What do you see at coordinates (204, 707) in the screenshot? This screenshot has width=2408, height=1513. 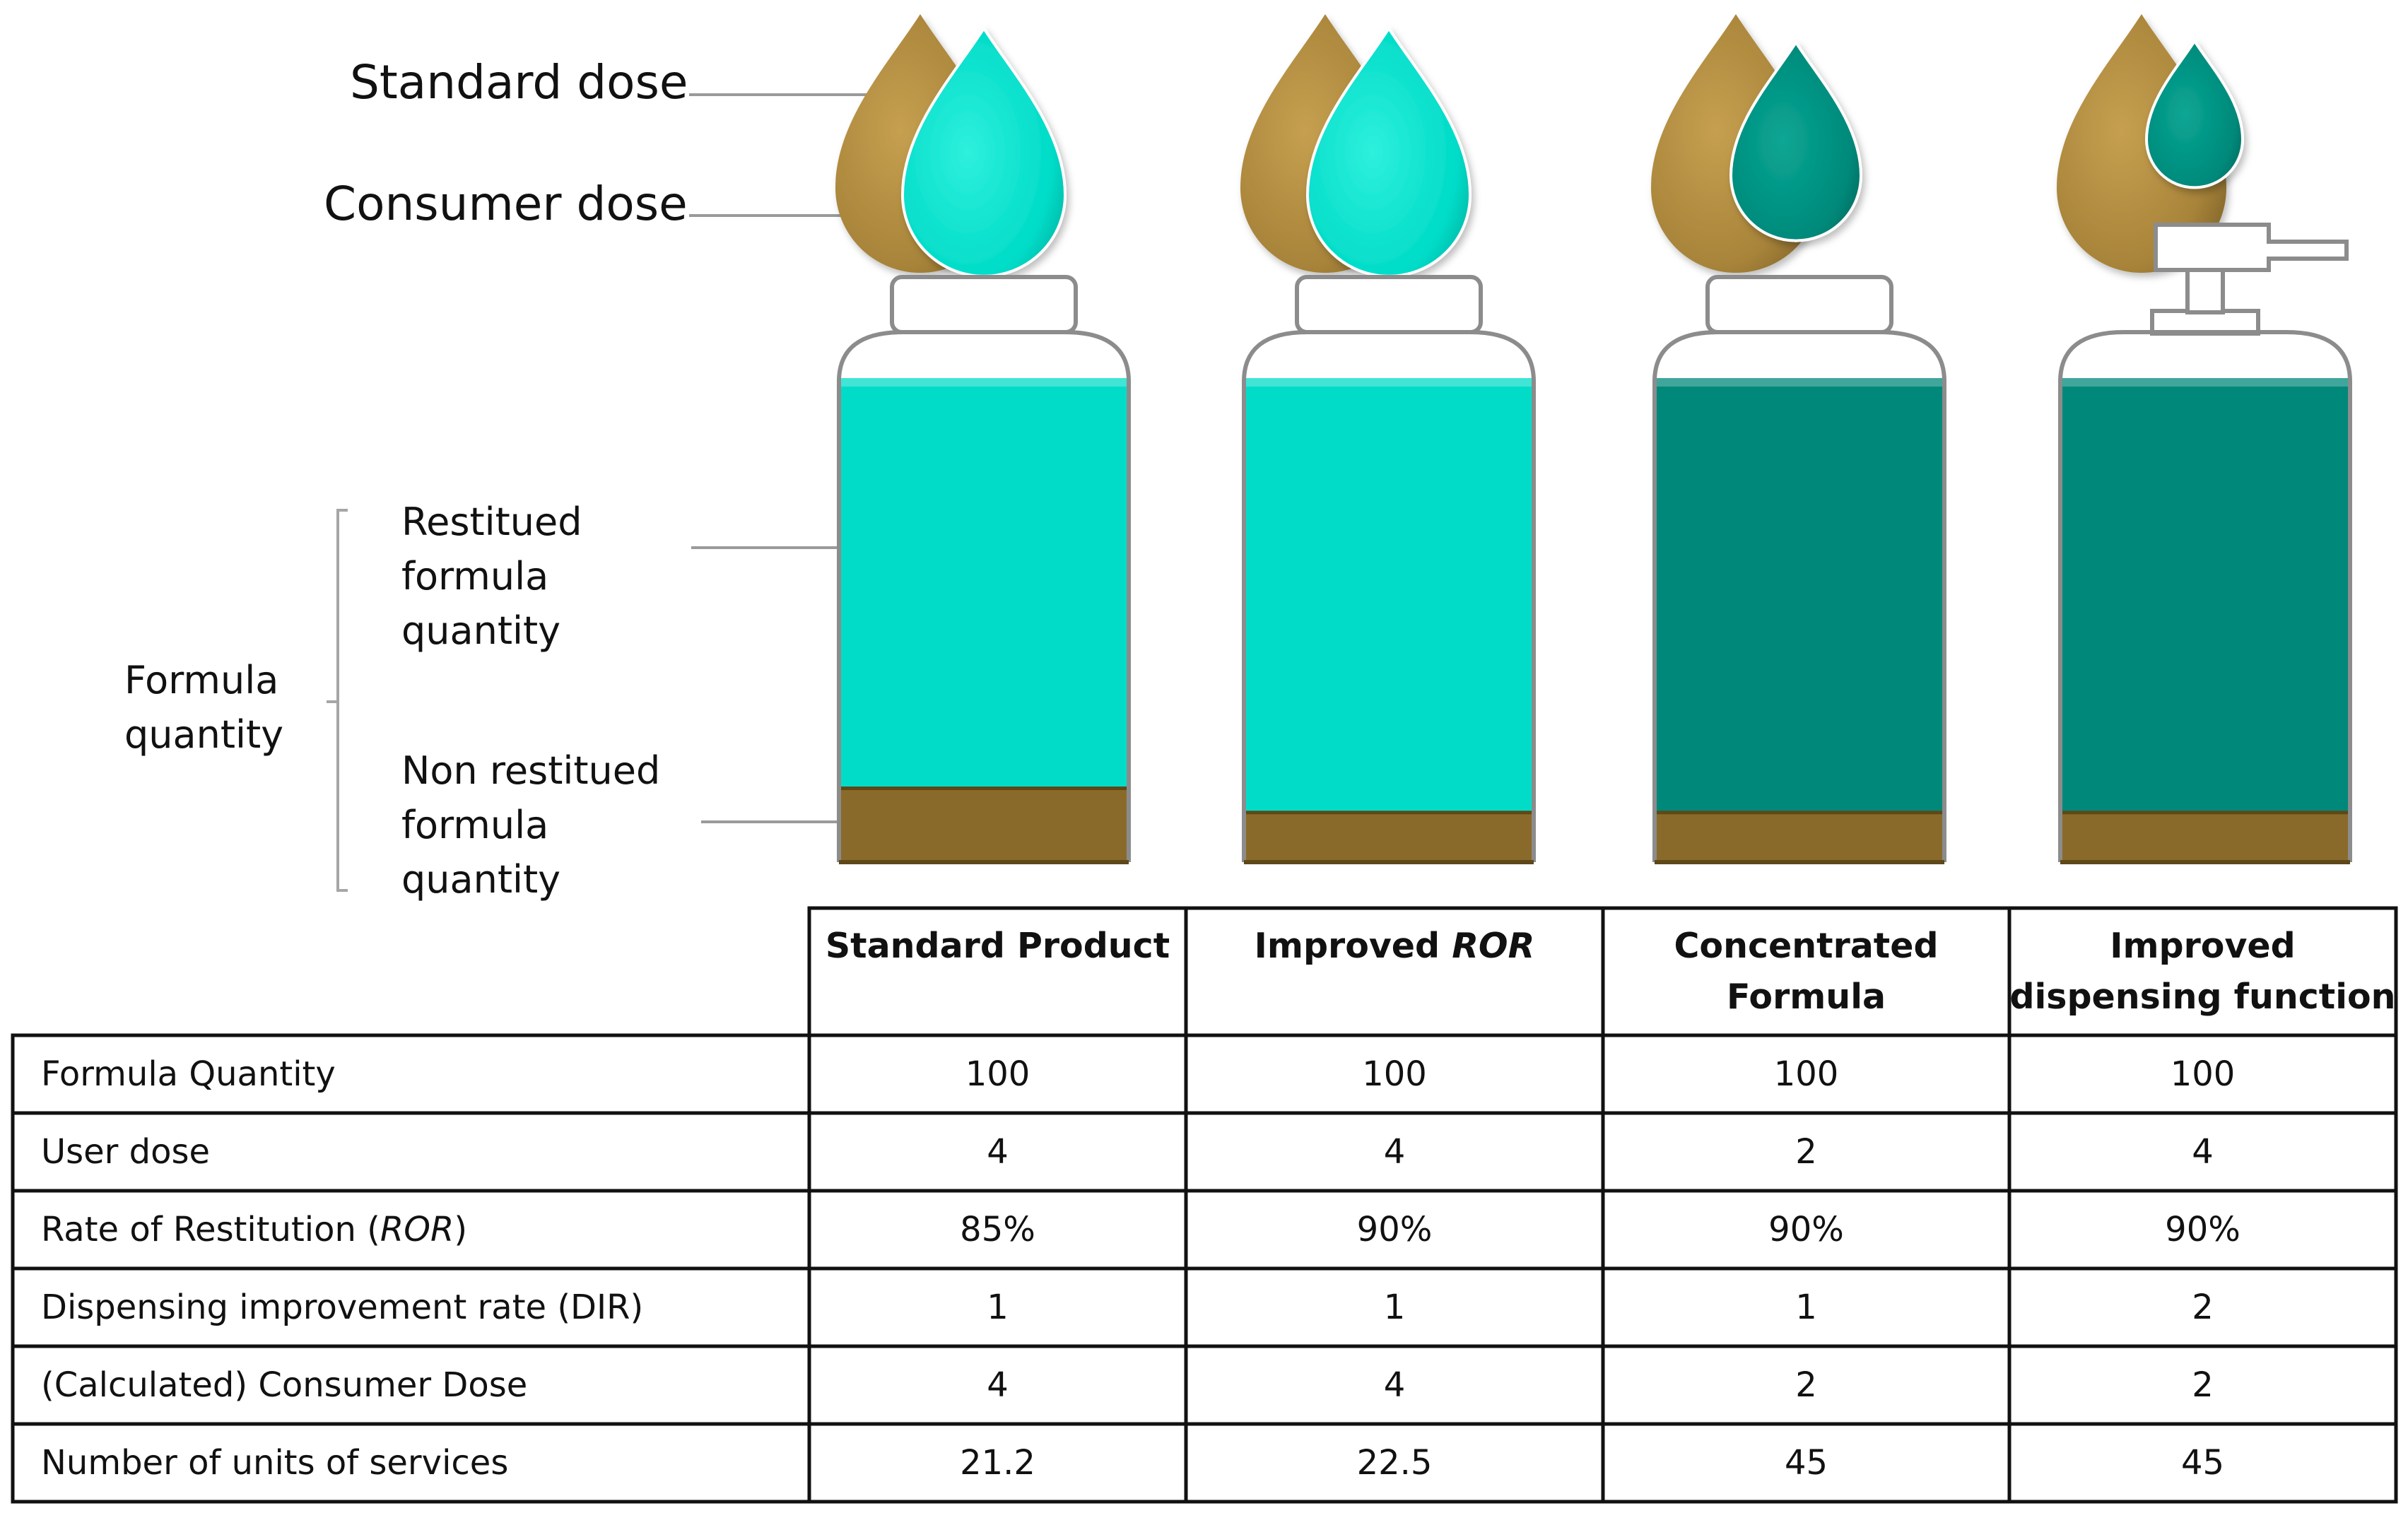 I see `formula-quantity-label: Formula quantity` at bounding box center [204, 707].